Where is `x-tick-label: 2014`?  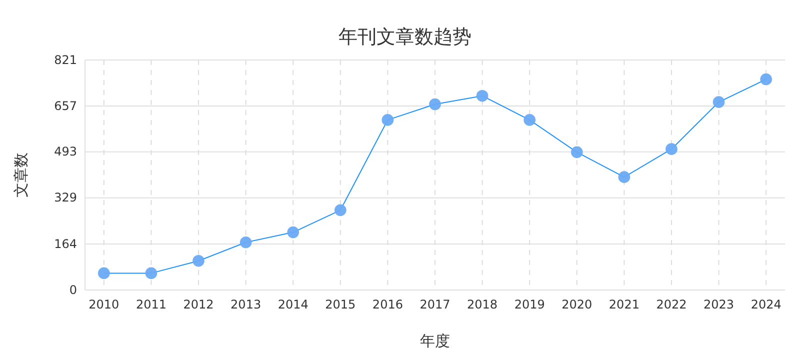
x-tick-label: 2014 is located at coordinates (293, 305).